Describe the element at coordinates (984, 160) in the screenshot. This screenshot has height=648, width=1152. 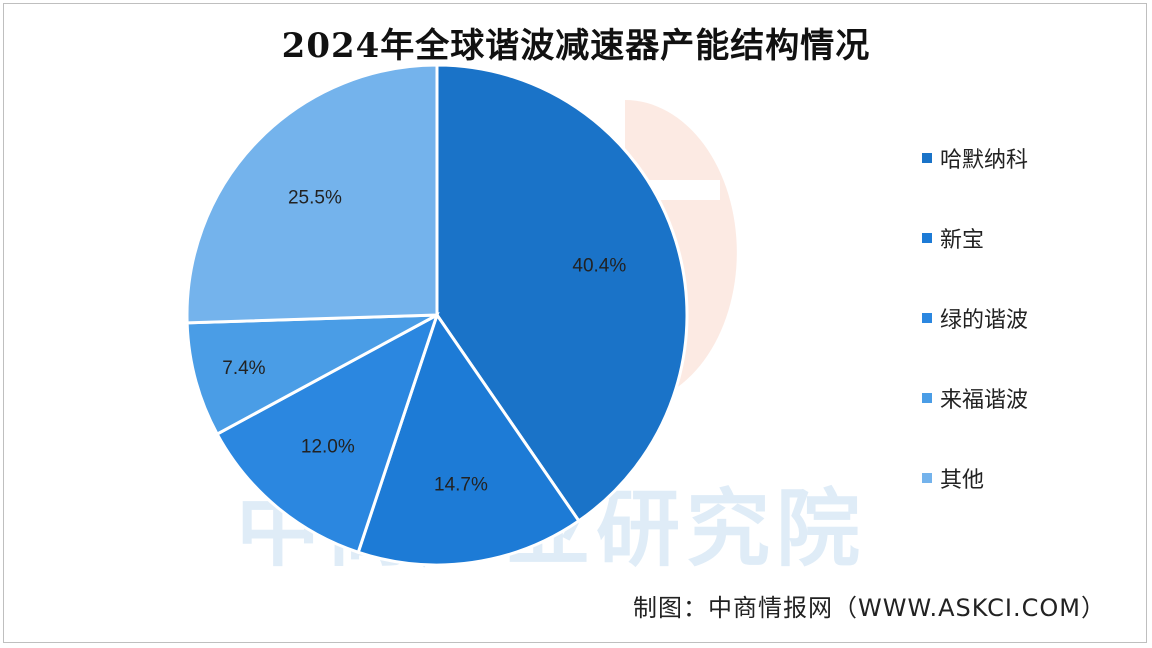
I see `legend-label: 哈默纳科` at that location.